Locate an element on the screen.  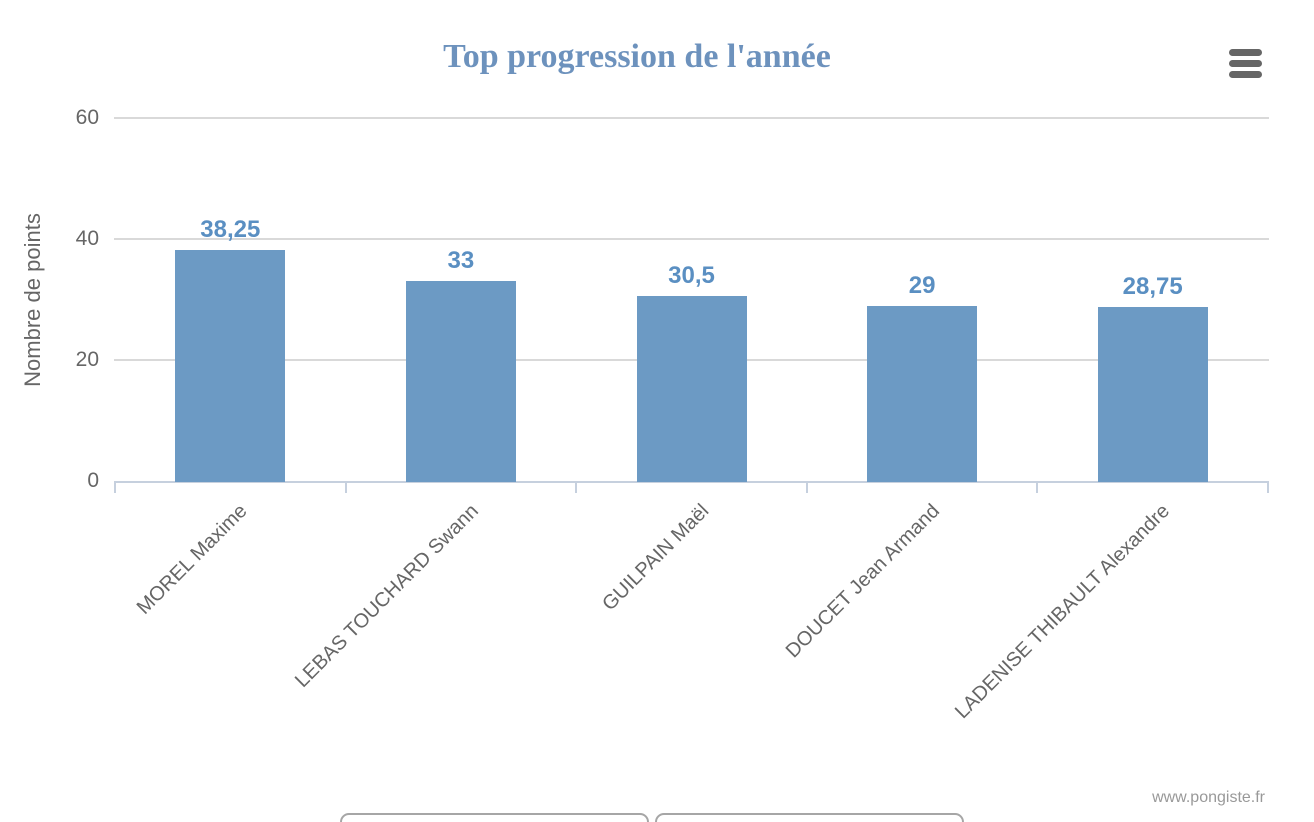
partial-button-right is located at coordinates (809, 817).